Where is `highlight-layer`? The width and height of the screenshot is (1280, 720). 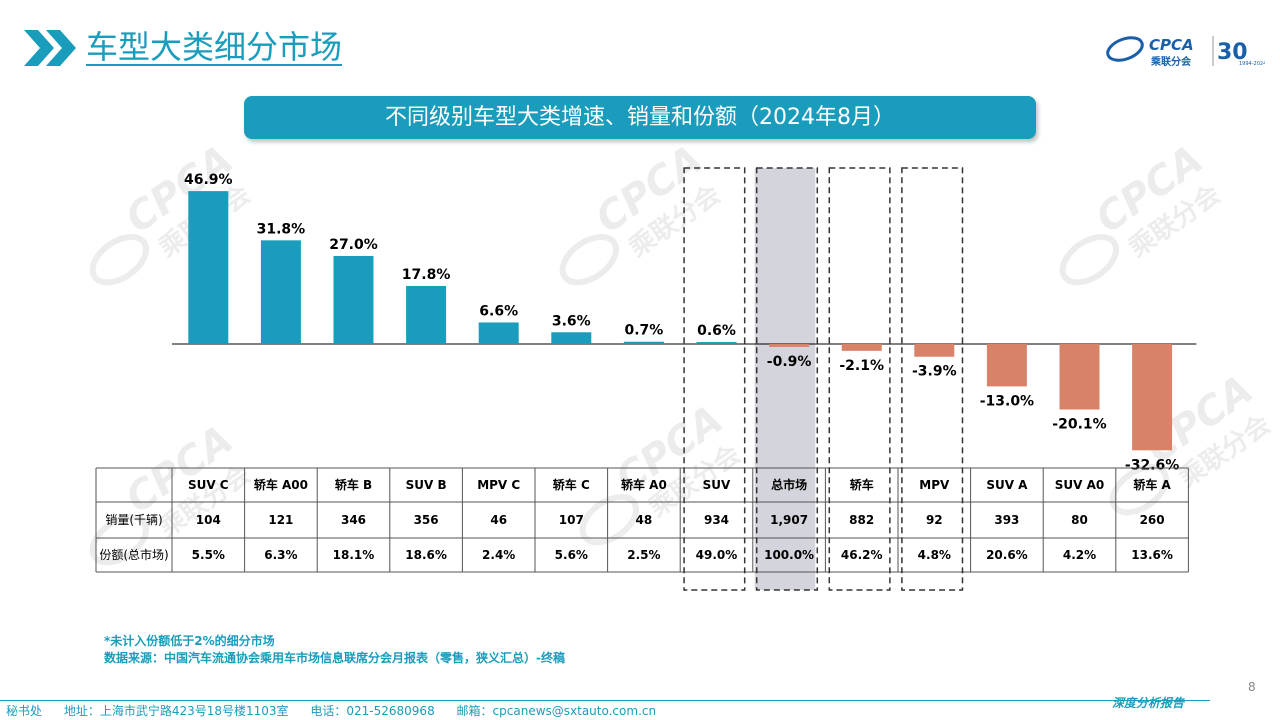 highlight-layer is located at coordinates (785, 379).